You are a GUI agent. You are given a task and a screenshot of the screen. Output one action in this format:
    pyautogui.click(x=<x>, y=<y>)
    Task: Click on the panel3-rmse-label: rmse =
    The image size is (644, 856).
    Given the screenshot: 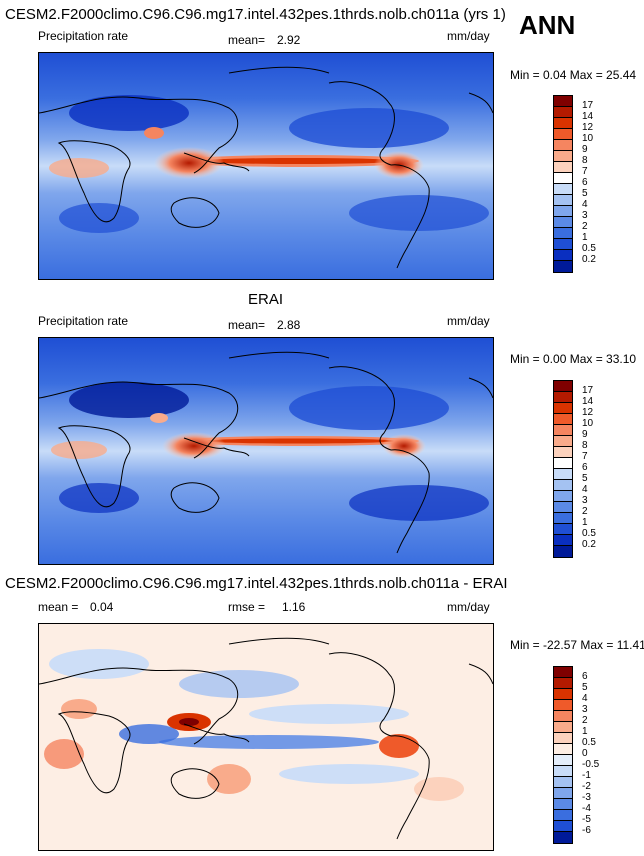 What is the action you would take?
    pyautogui.click(x=247, y=607)
    